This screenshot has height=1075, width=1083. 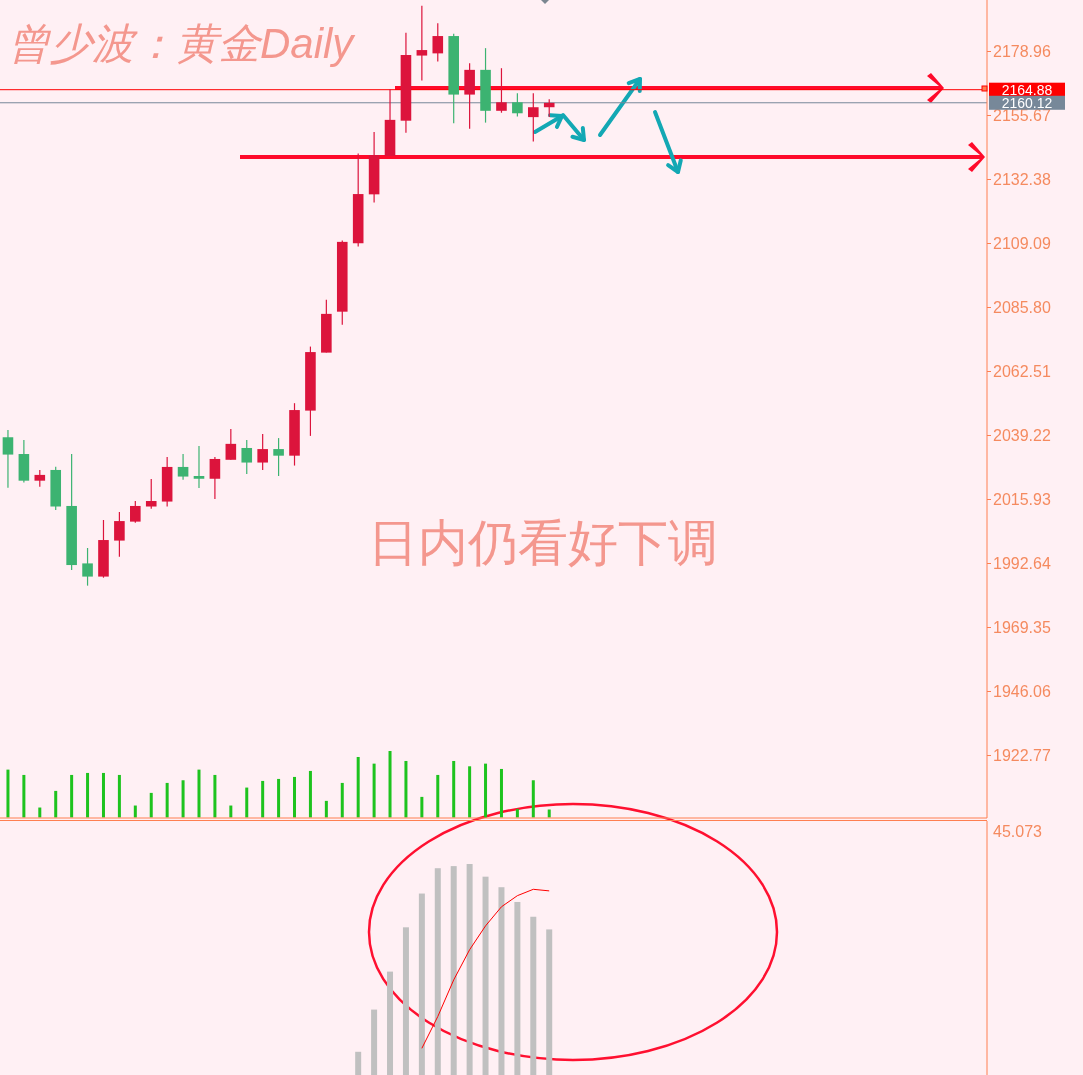 I want to click on y-tick-label: 1992.64, so click(x=1022, y=563).